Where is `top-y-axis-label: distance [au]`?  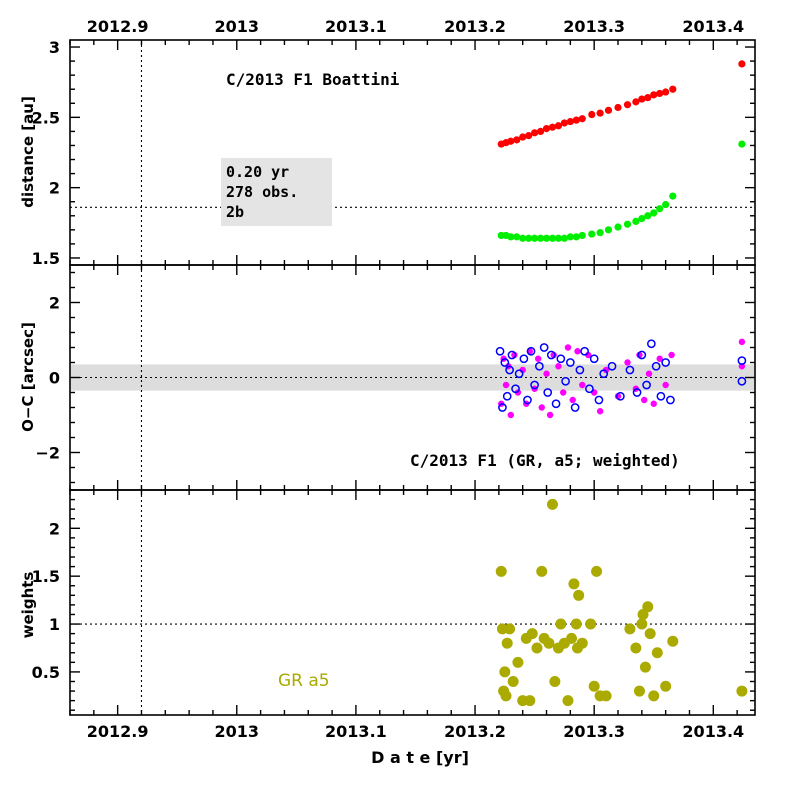
top-y-axis-label: distance [au] is located at coordinates (28, 152).